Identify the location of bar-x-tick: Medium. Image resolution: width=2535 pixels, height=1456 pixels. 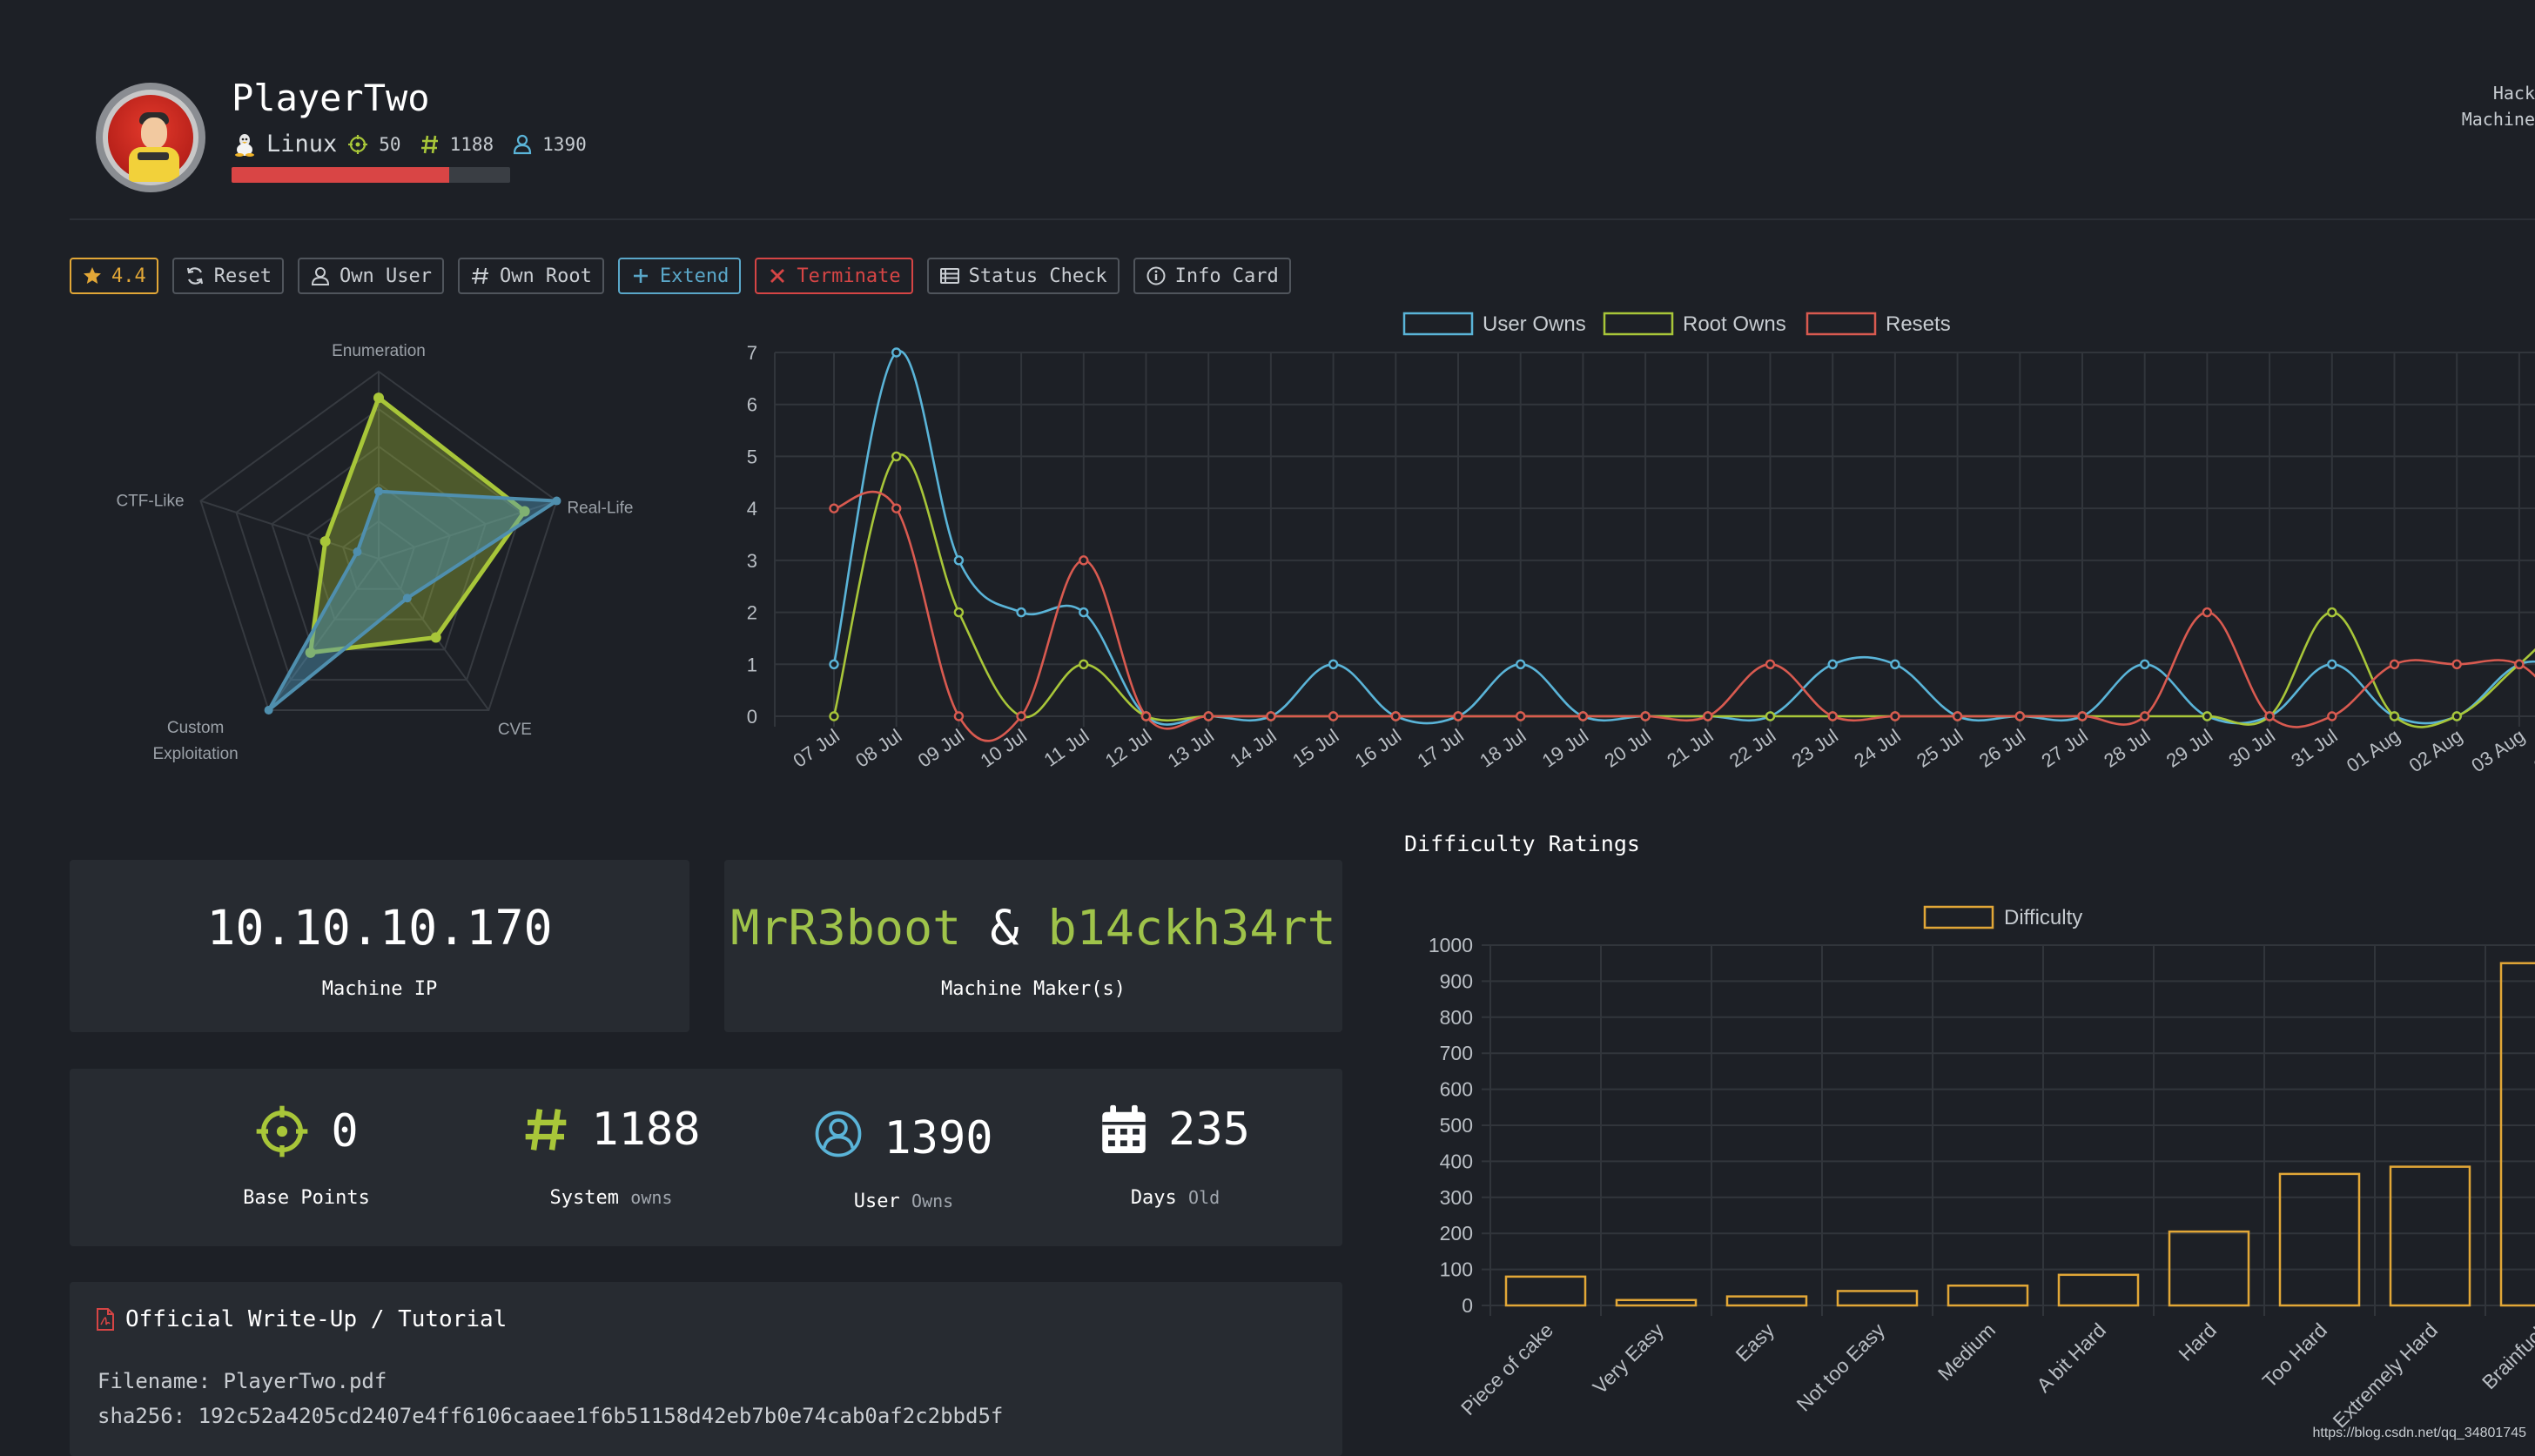
(1966, 1351).